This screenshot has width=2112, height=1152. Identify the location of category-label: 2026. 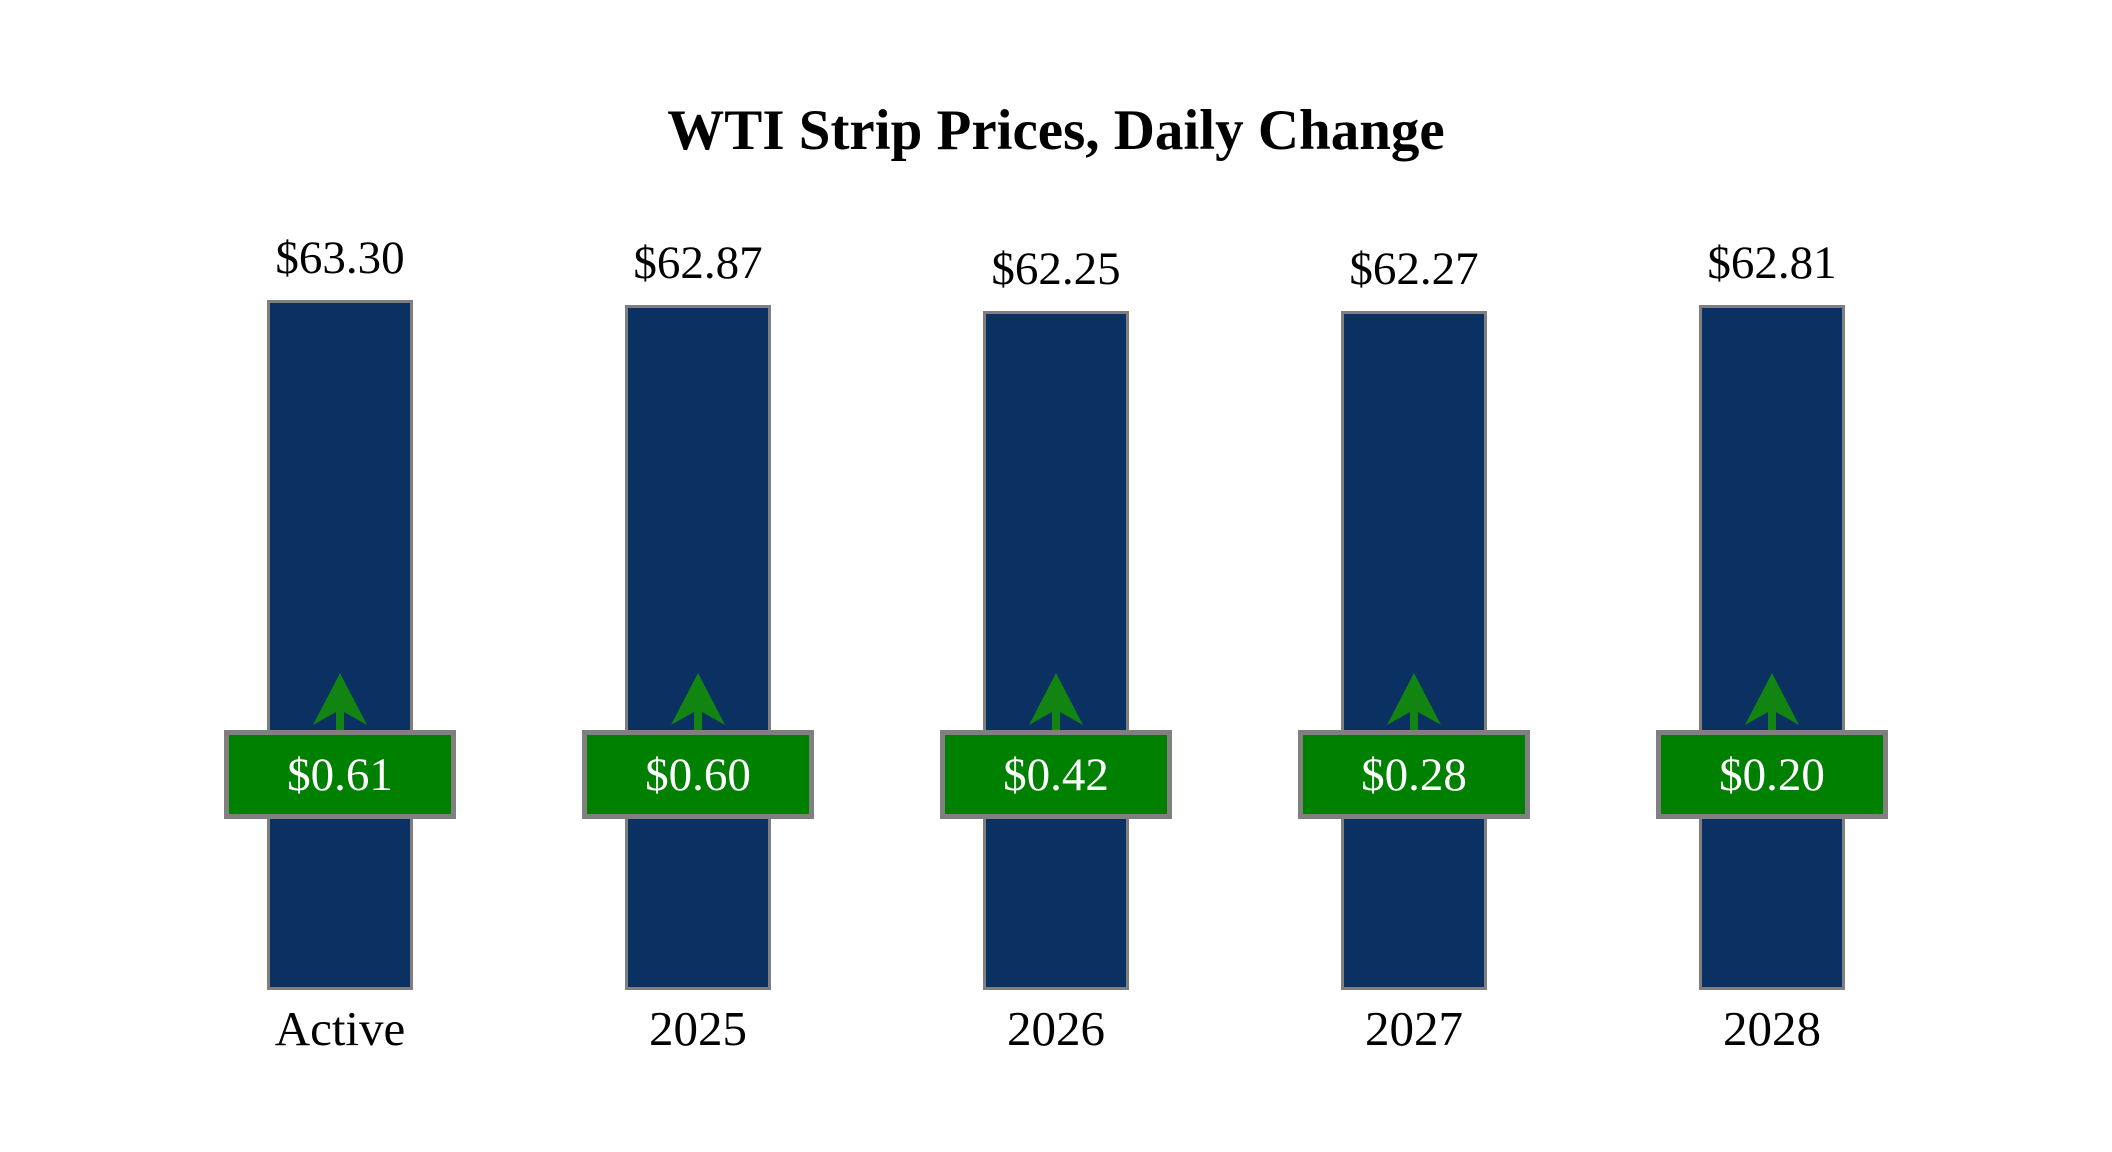
(1056, 1028).